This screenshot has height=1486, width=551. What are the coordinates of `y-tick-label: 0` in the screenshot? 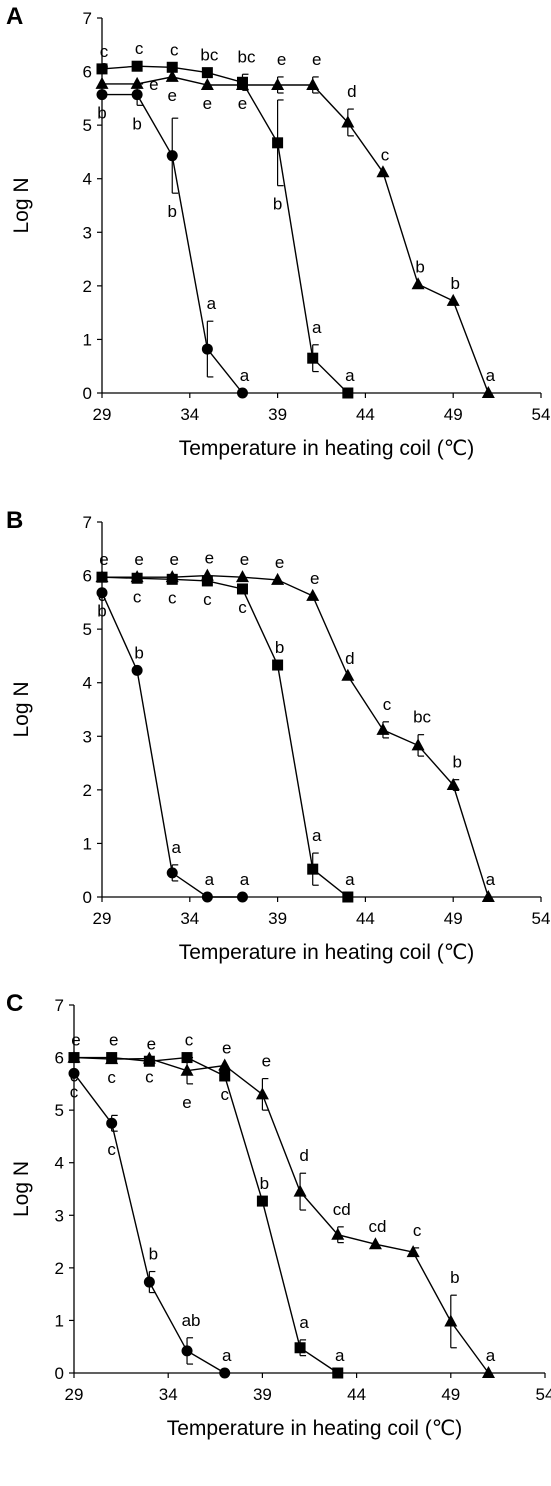 It's located at (59, 1373).